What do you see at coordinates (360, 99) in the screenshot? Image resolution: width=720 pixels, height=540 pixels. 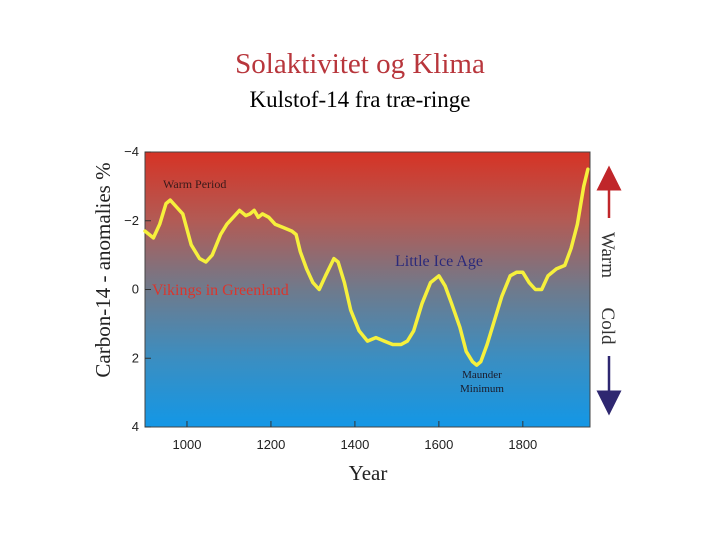 I see `page-subtitle: Kulstof-14 fra træ-ringe` at bounding box center [360, 99].